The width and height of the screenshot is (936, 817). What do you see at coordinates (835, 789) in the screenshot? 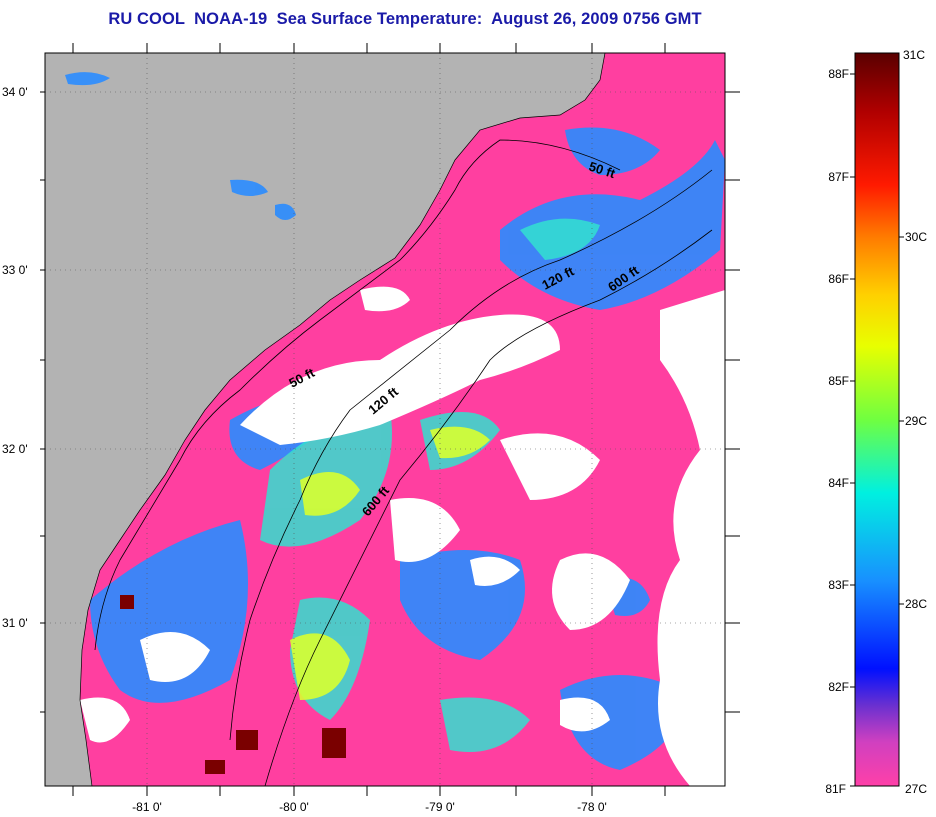
I see `colorbar-label-81f: 81F` at bounding box center [835, 789].